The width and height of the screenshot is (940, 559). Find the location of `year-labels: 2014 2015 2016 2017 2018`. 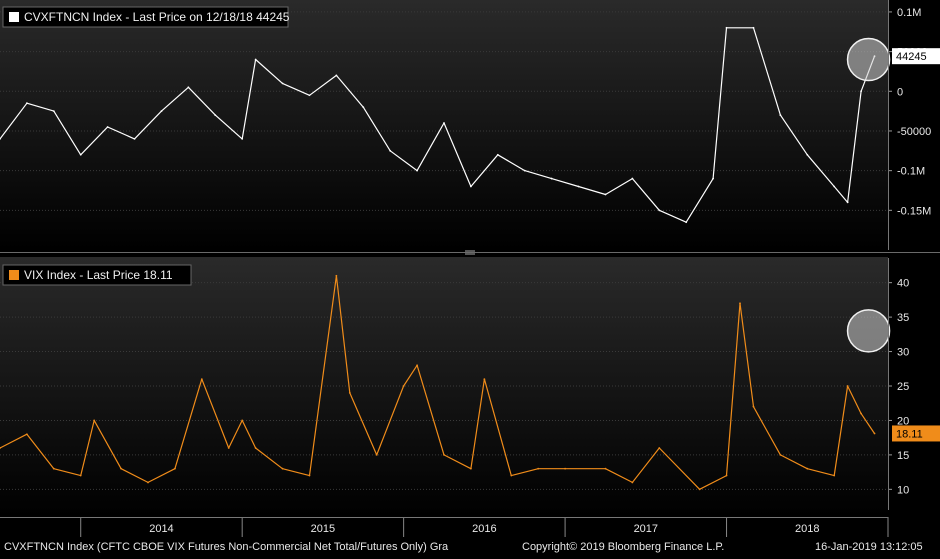

year-labels: 2014 2015 2016 2017 2018 is located at coordinates (484, 529).